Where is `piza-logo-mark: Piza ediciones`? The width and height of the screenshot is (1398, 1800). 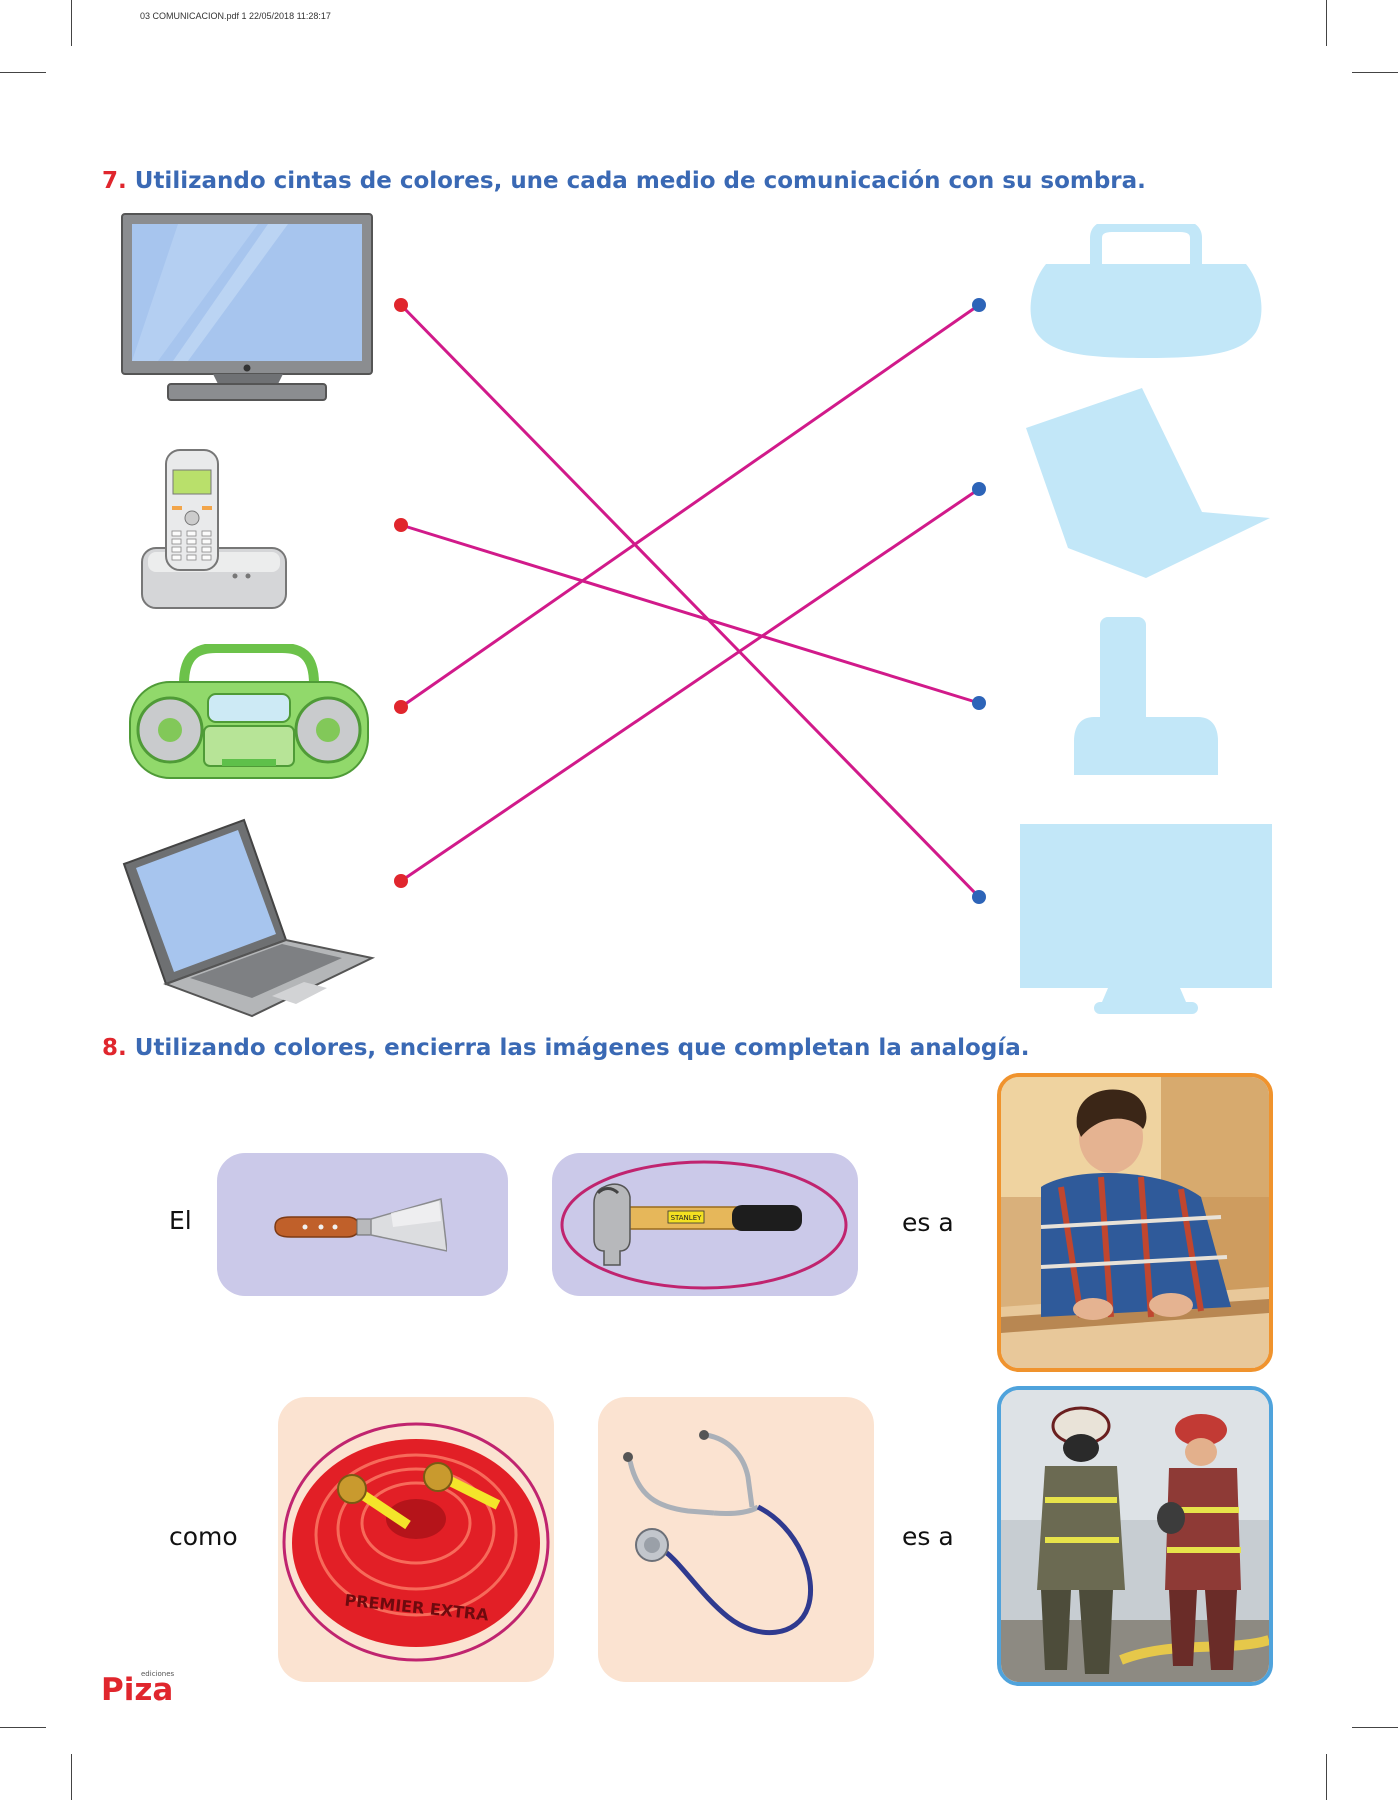 piza-logo-mark: Piza ediciones is located at coordinates (138, 1689).